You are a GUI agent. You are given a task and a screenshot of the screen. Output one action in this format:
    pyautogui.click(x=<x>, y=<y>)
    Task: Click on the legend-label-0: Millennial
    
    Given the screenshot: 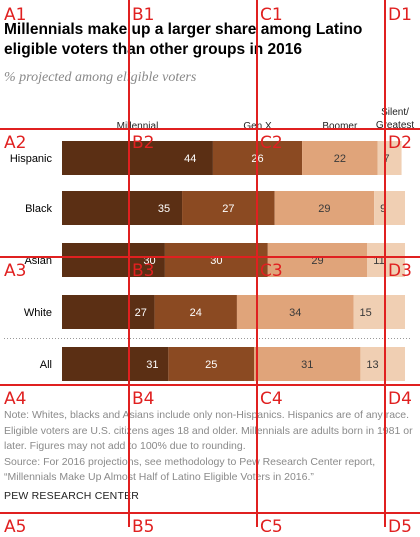 What is the action you would take?
    pyautogui.click(x=138, y=126)
    